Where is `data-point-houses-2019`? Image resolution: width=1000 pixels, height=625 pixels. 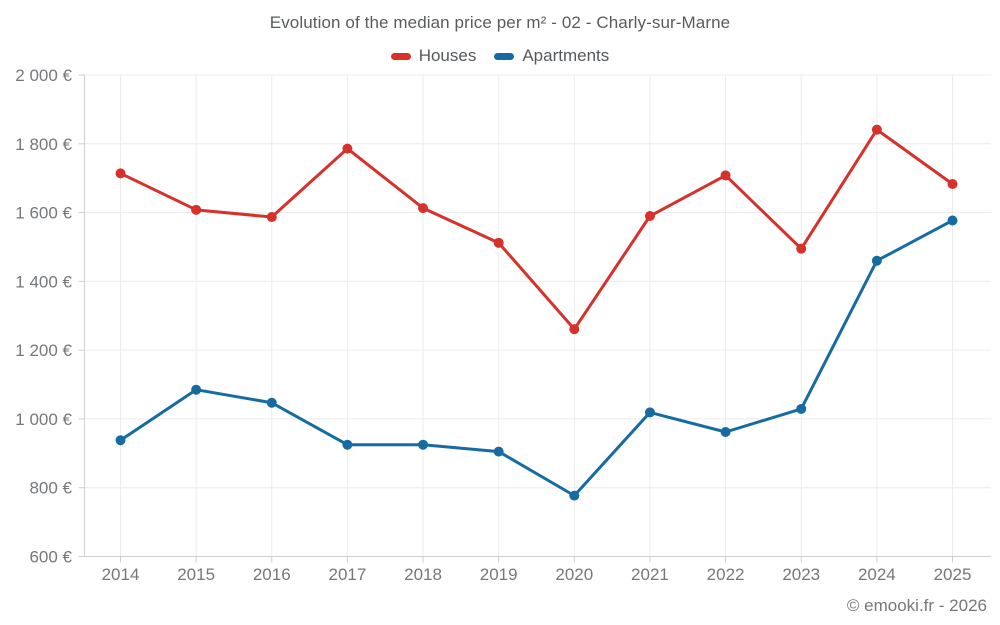 data-point-houses-2019 is located at coordinates (498, 242).